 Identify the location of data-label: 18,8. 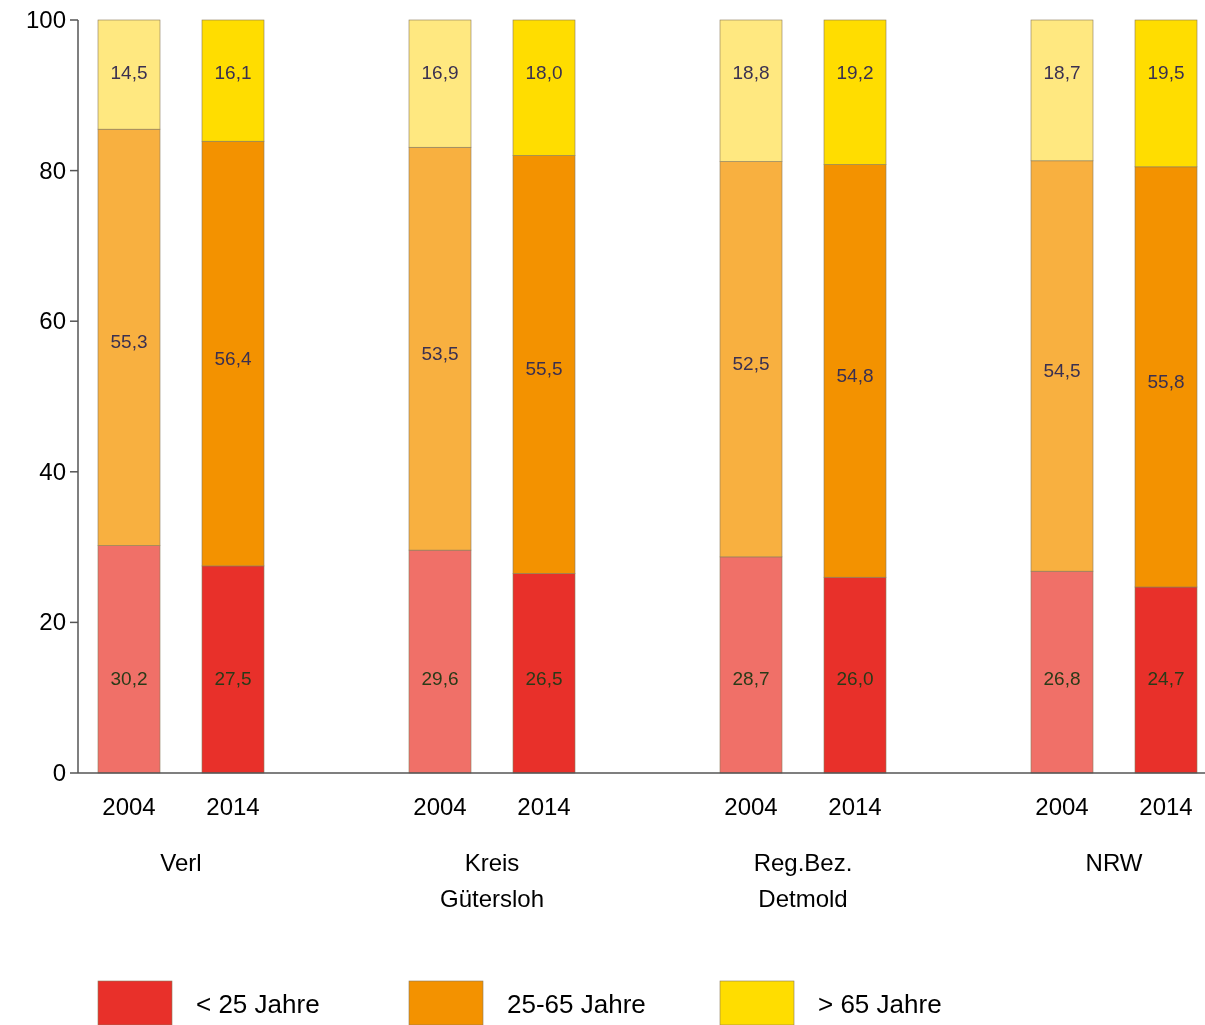
(751, 72).